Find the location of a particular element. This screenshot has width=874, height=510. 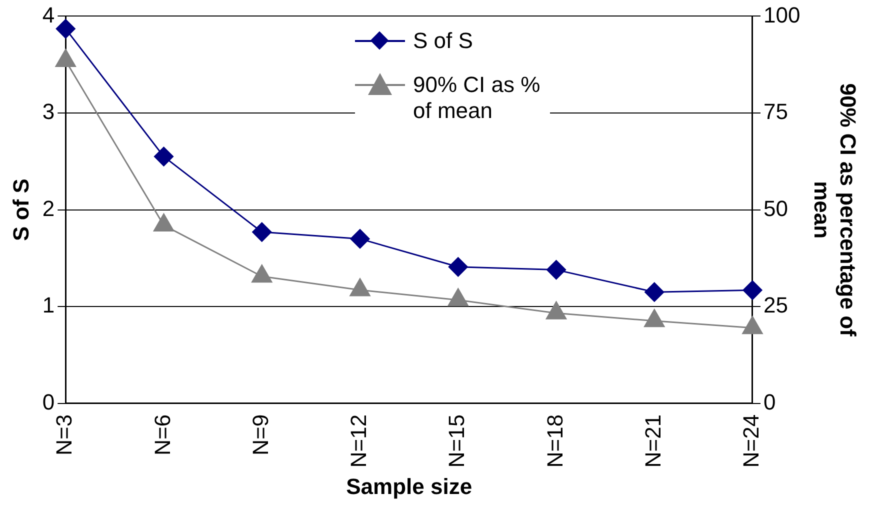

x-tick-label: N=15 is located at coordinates (457, 441).